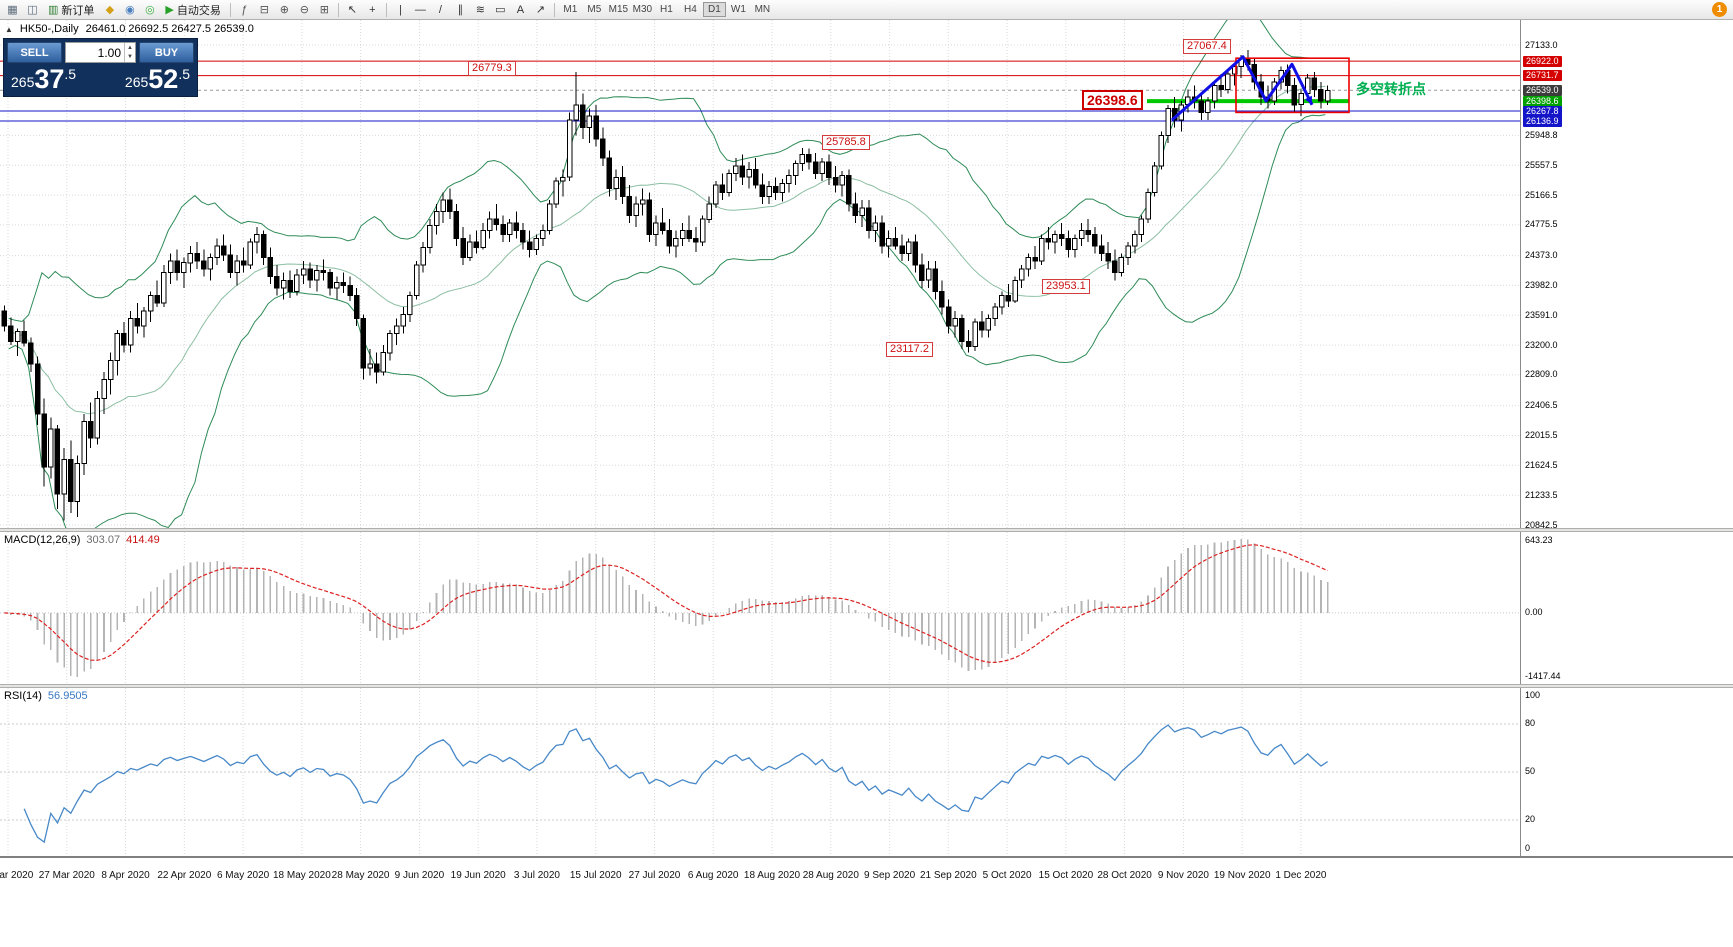 The image size is (1733, 947). Describe the element at coordinates (70, 74) in the screenshot. I see `sell-price-sup: .5` at that location.